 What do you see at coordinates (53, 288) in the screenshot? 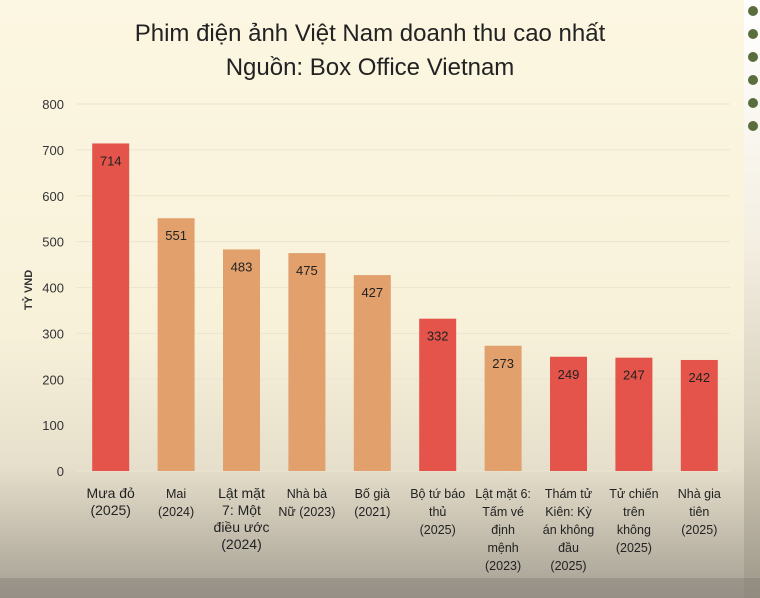
I see `y-tick-label: 400` at bounding box center [53, 288].